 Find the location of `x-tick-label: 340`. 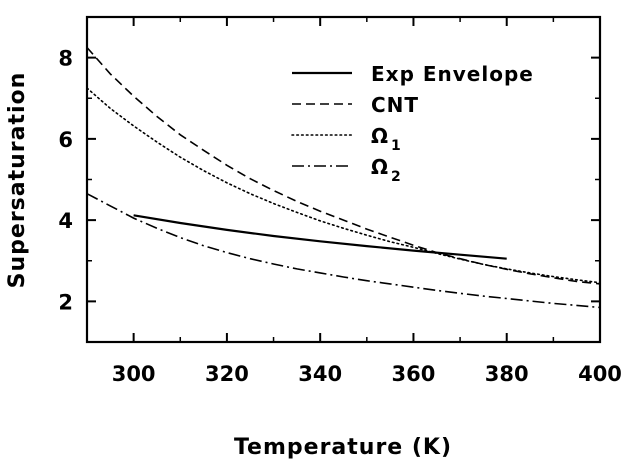

x-tick-label: 340 is located at coordinates (320, 374).